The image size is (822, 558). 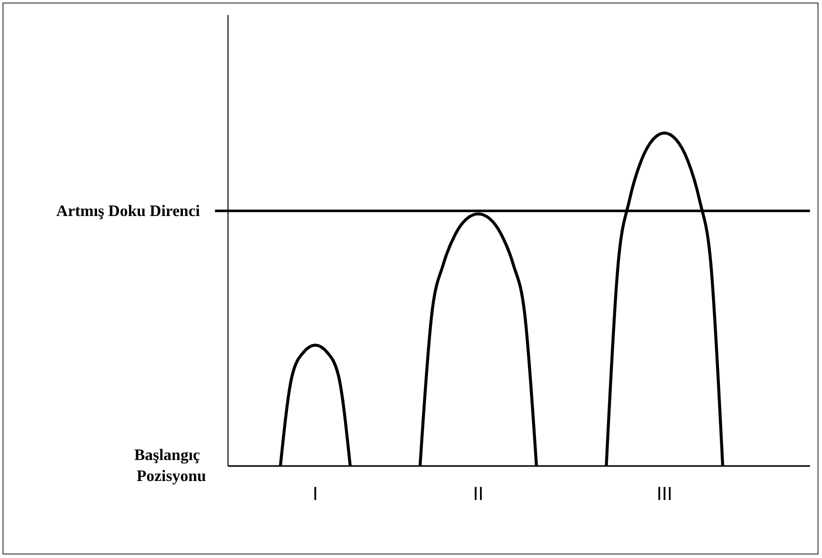 I want to click on y-axis-title: Başlangıç Pozisyonu, so click(x=170, y=466).